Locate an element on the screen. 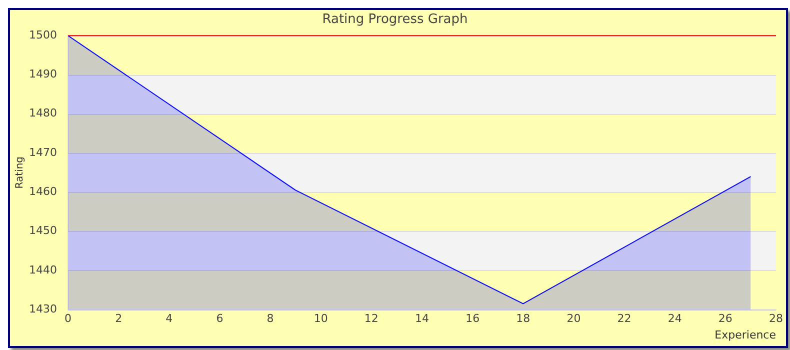 The image size is (790, 350). x-tick-label: 14 is located at coordinates (421, 319).